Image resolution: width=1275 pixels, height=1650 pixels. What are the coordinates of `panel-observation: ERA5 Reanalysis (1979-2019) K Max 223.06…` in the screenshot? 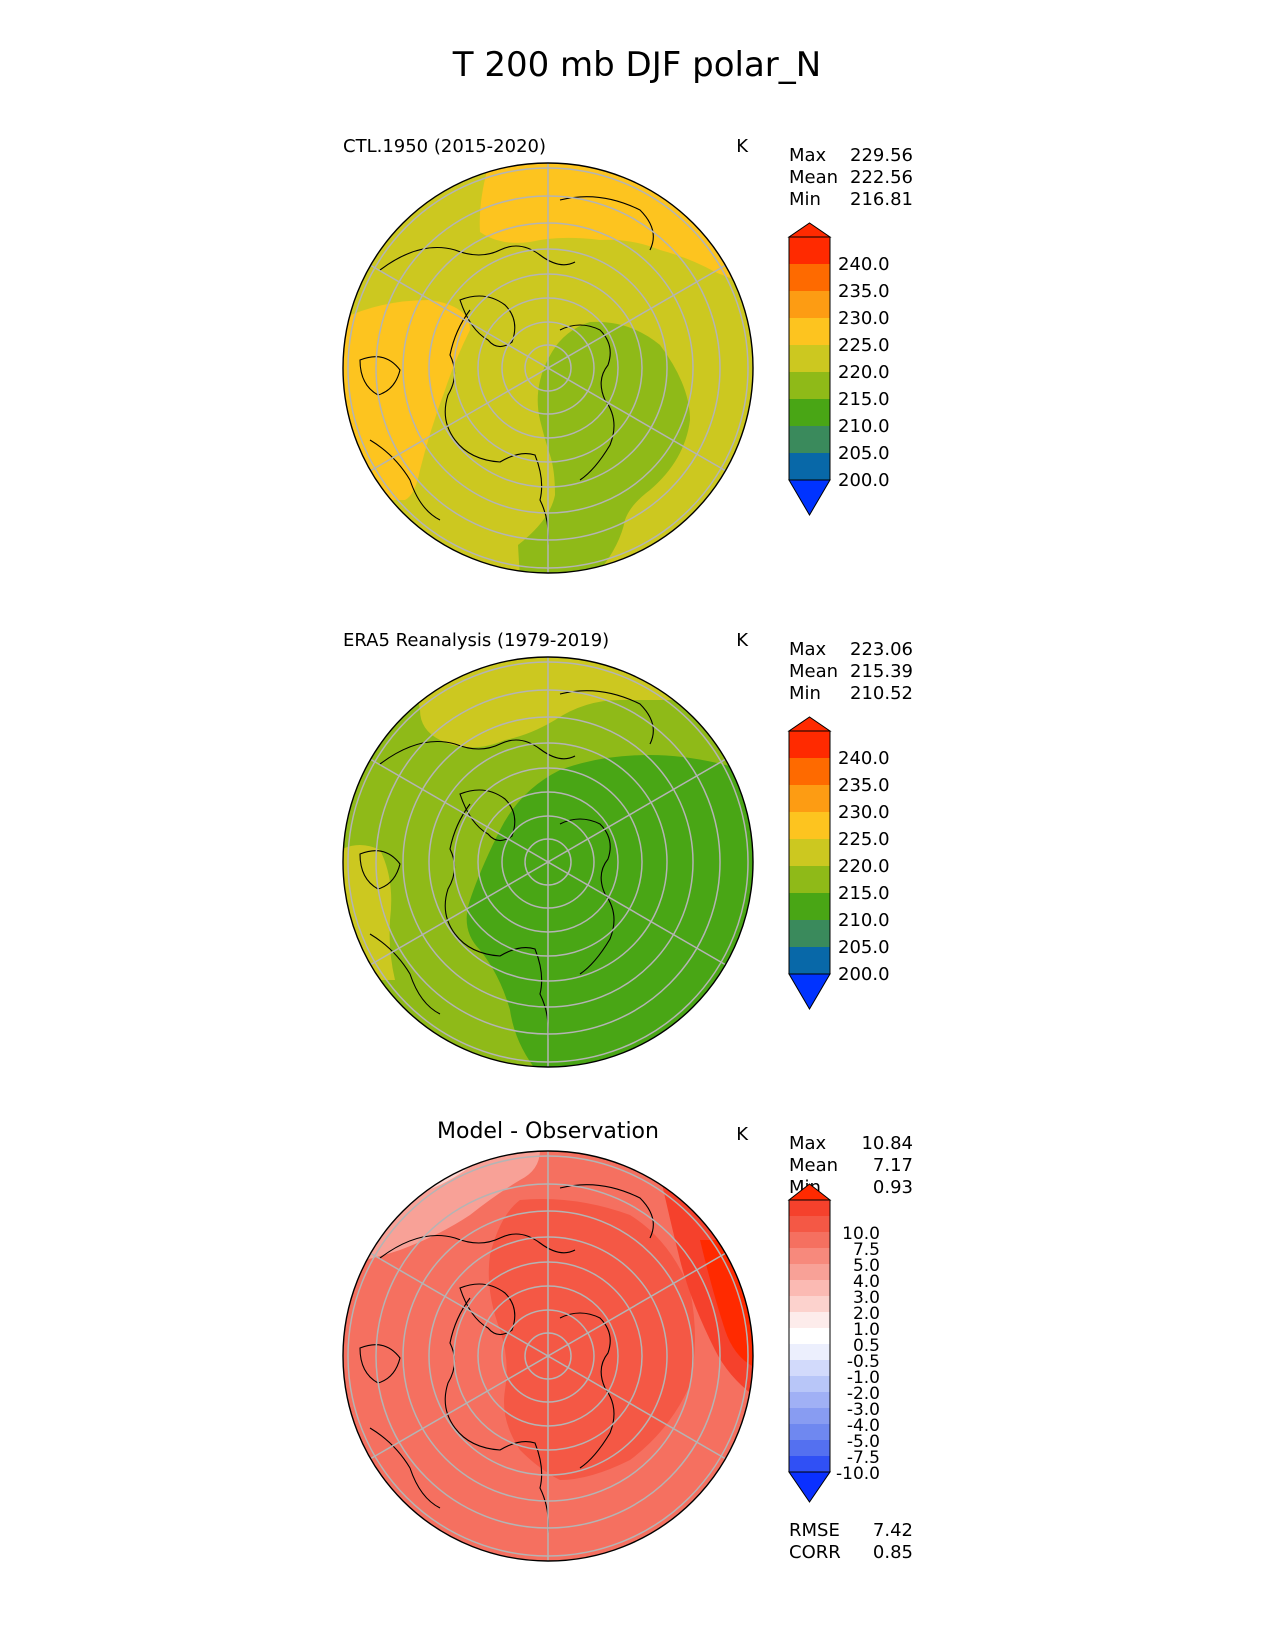 It's located at (627, 849).